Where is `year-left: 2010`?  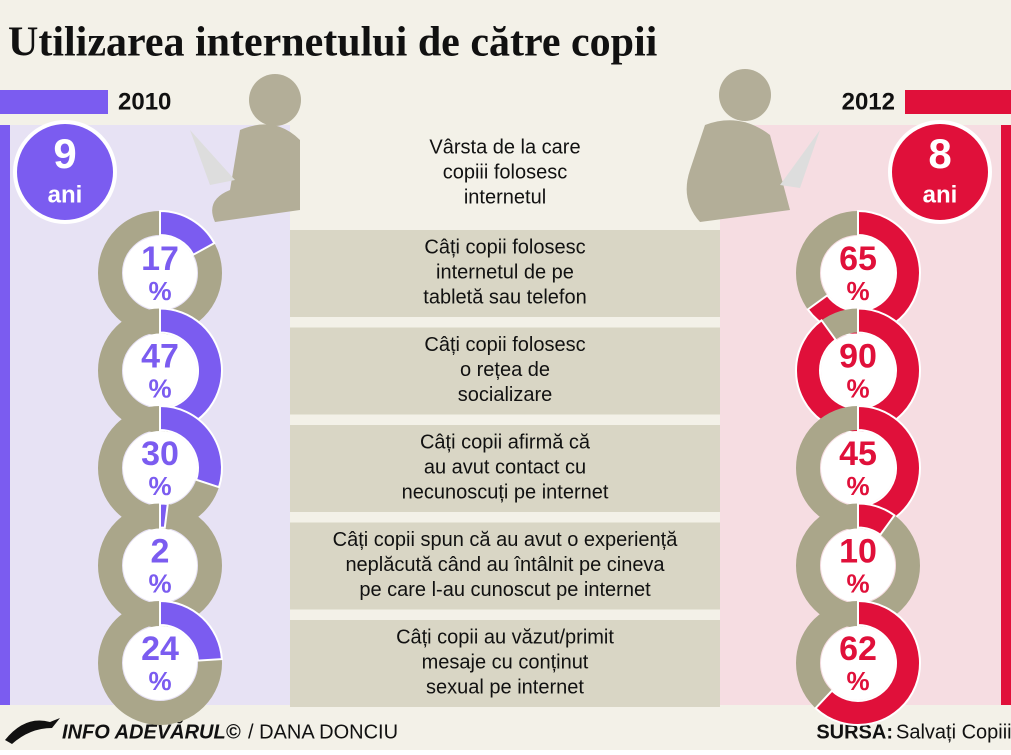 year-left: 2010 is located at coordinates (144, 101).